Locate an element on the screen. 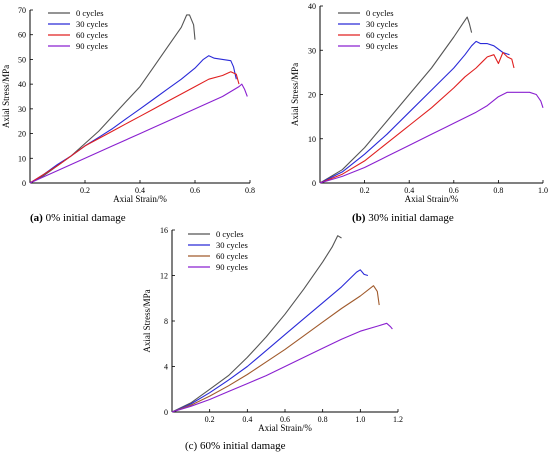 This screenshot has width=550, height=456. y-tick-label: 60 is located at coordinates (22, 35).